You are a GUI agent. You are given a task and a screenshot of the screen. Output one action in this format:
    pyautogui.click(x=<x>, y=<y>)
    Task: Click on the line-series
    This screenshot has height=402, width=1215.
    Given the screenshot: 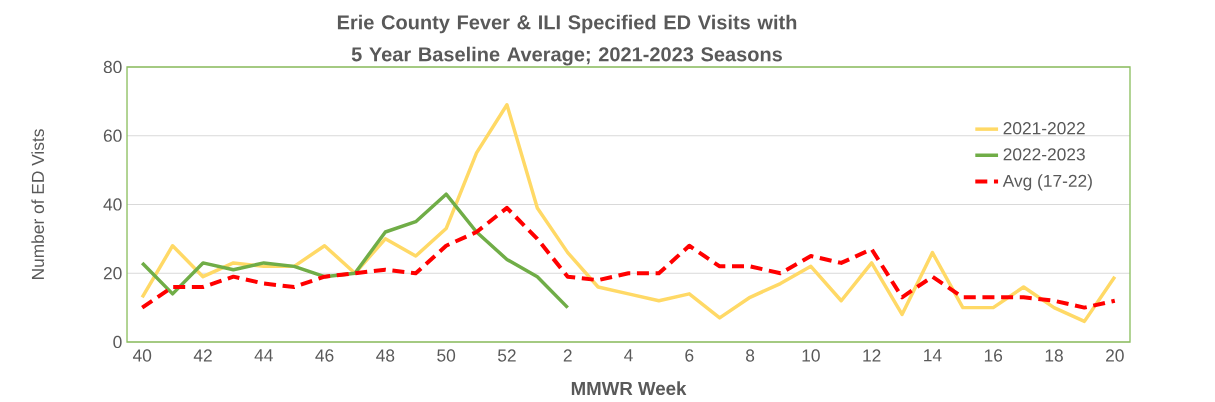 What is the action you would take?
    pyautogui.click(x=355, y=251)
    